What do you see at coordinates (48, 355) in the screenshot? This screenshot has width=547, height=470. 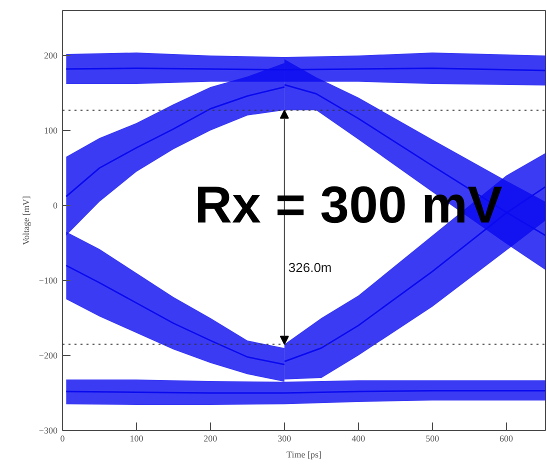 I see `y-tick-label: −200` at bounding box center [48, 355].